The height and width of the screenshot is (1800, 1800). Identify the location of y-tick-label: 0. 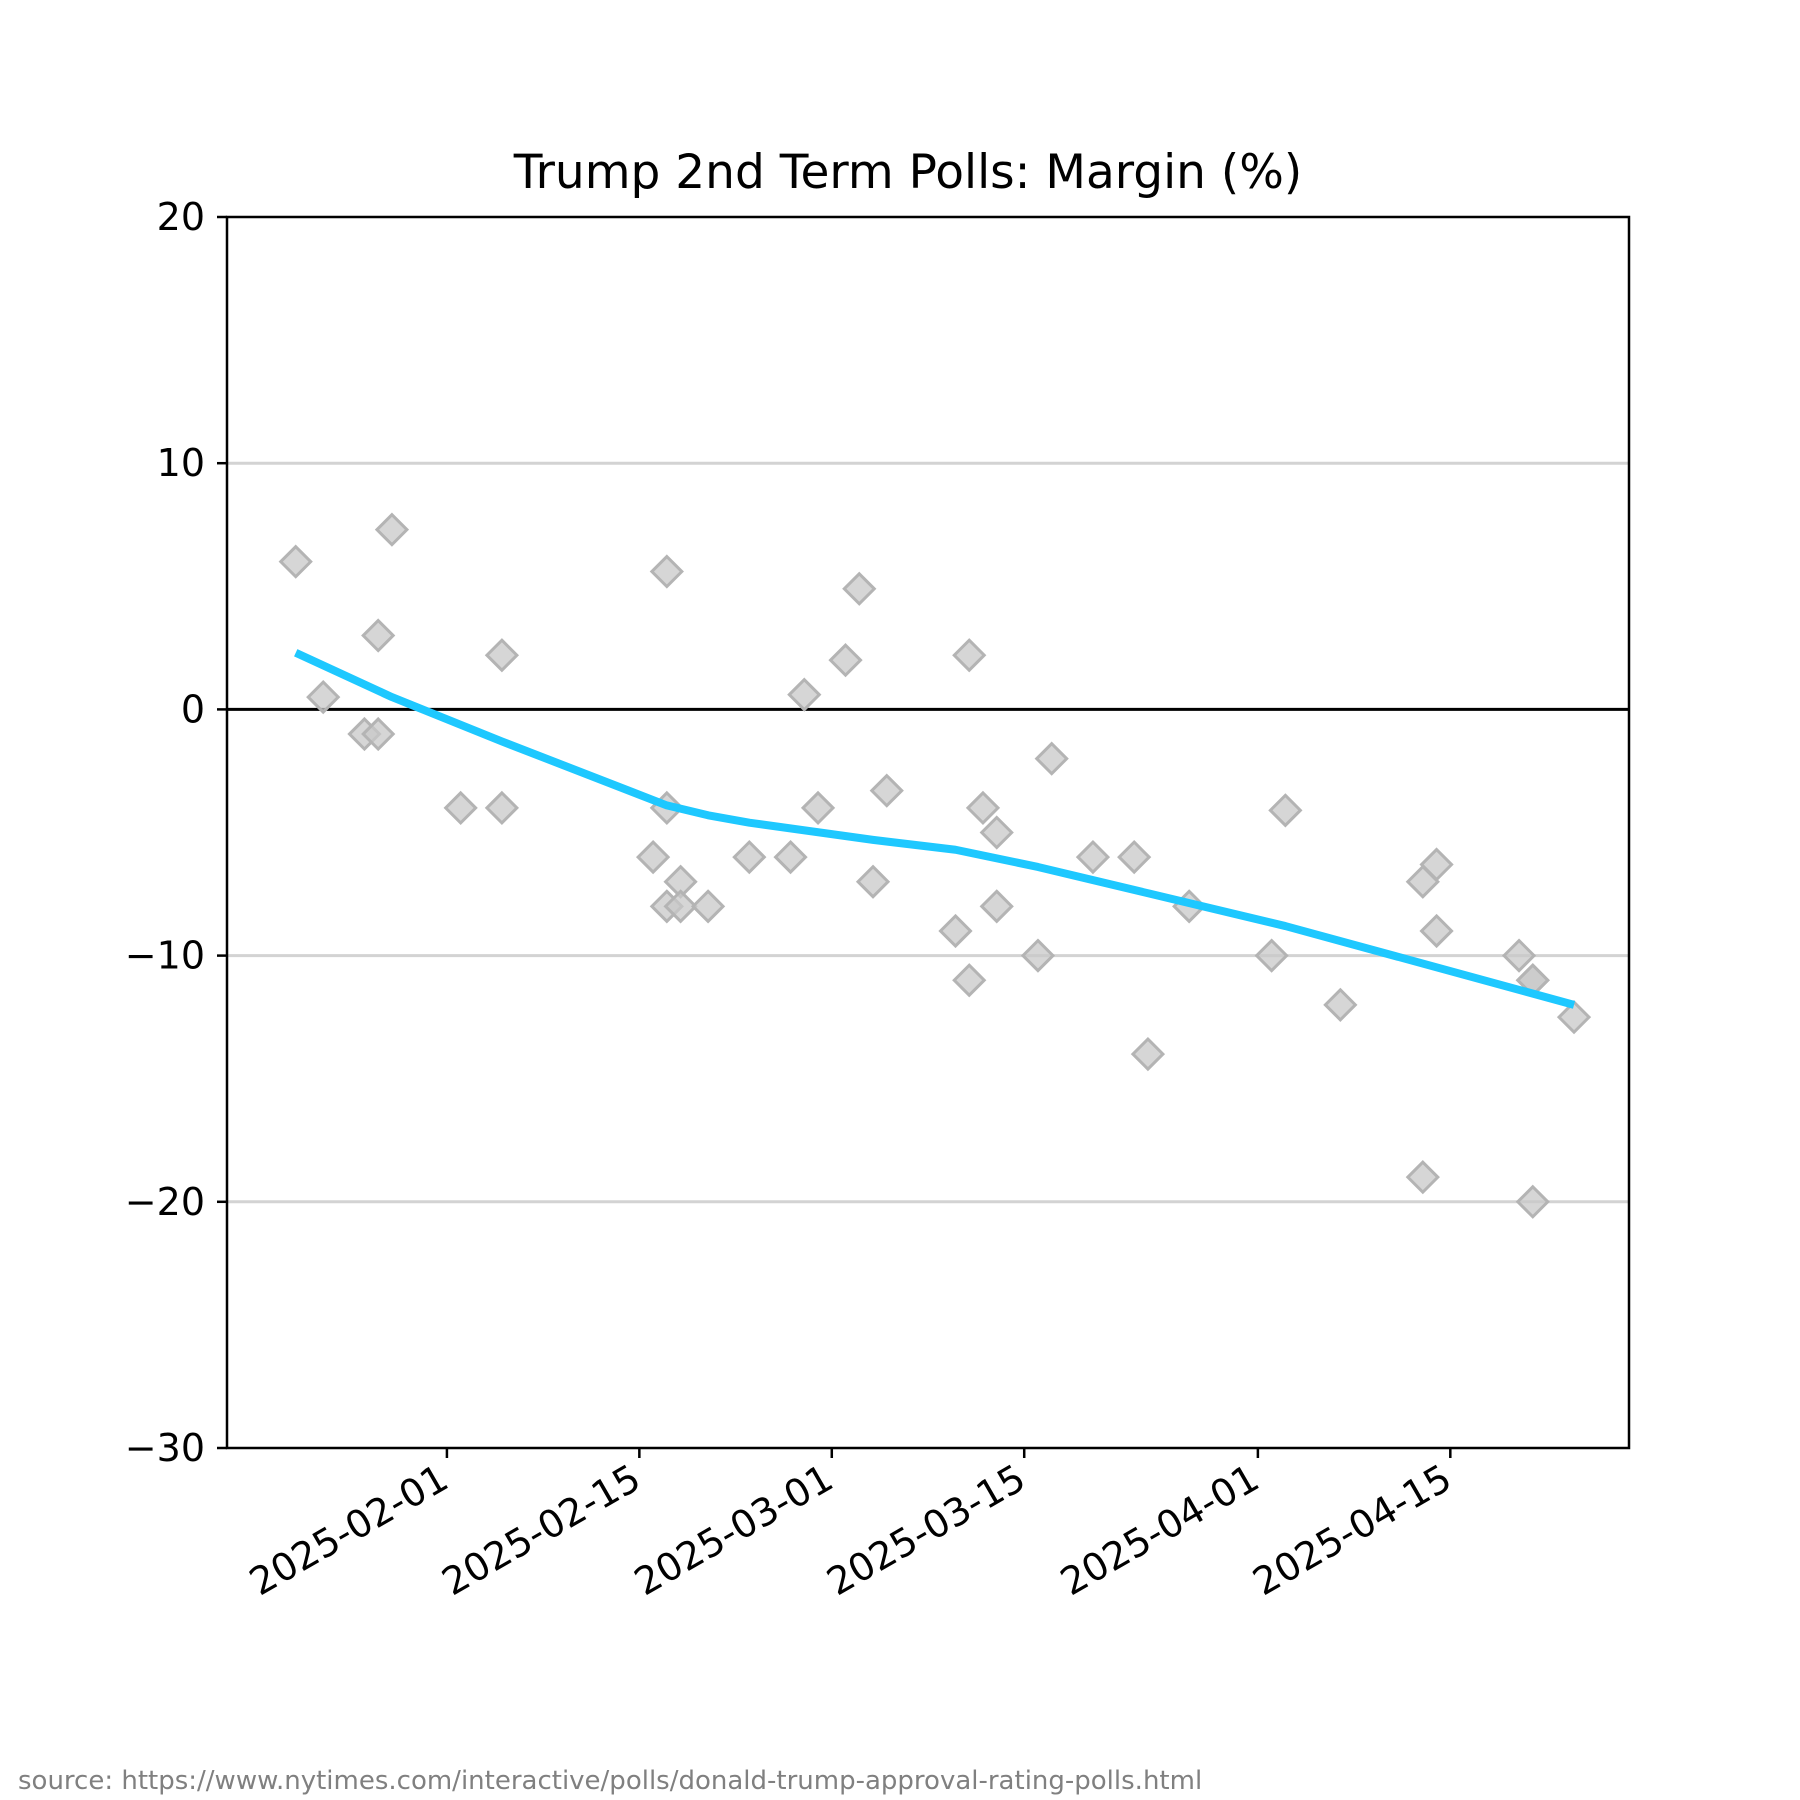
(193, 709).